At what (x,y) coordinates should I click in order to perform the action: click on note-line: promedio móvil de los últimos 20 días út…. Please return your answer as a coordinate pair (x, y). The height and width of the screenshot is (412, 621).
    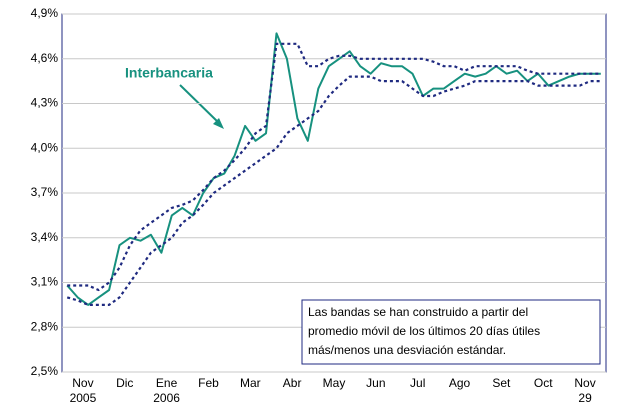
    Looking at the image, I should click on (424, 331).